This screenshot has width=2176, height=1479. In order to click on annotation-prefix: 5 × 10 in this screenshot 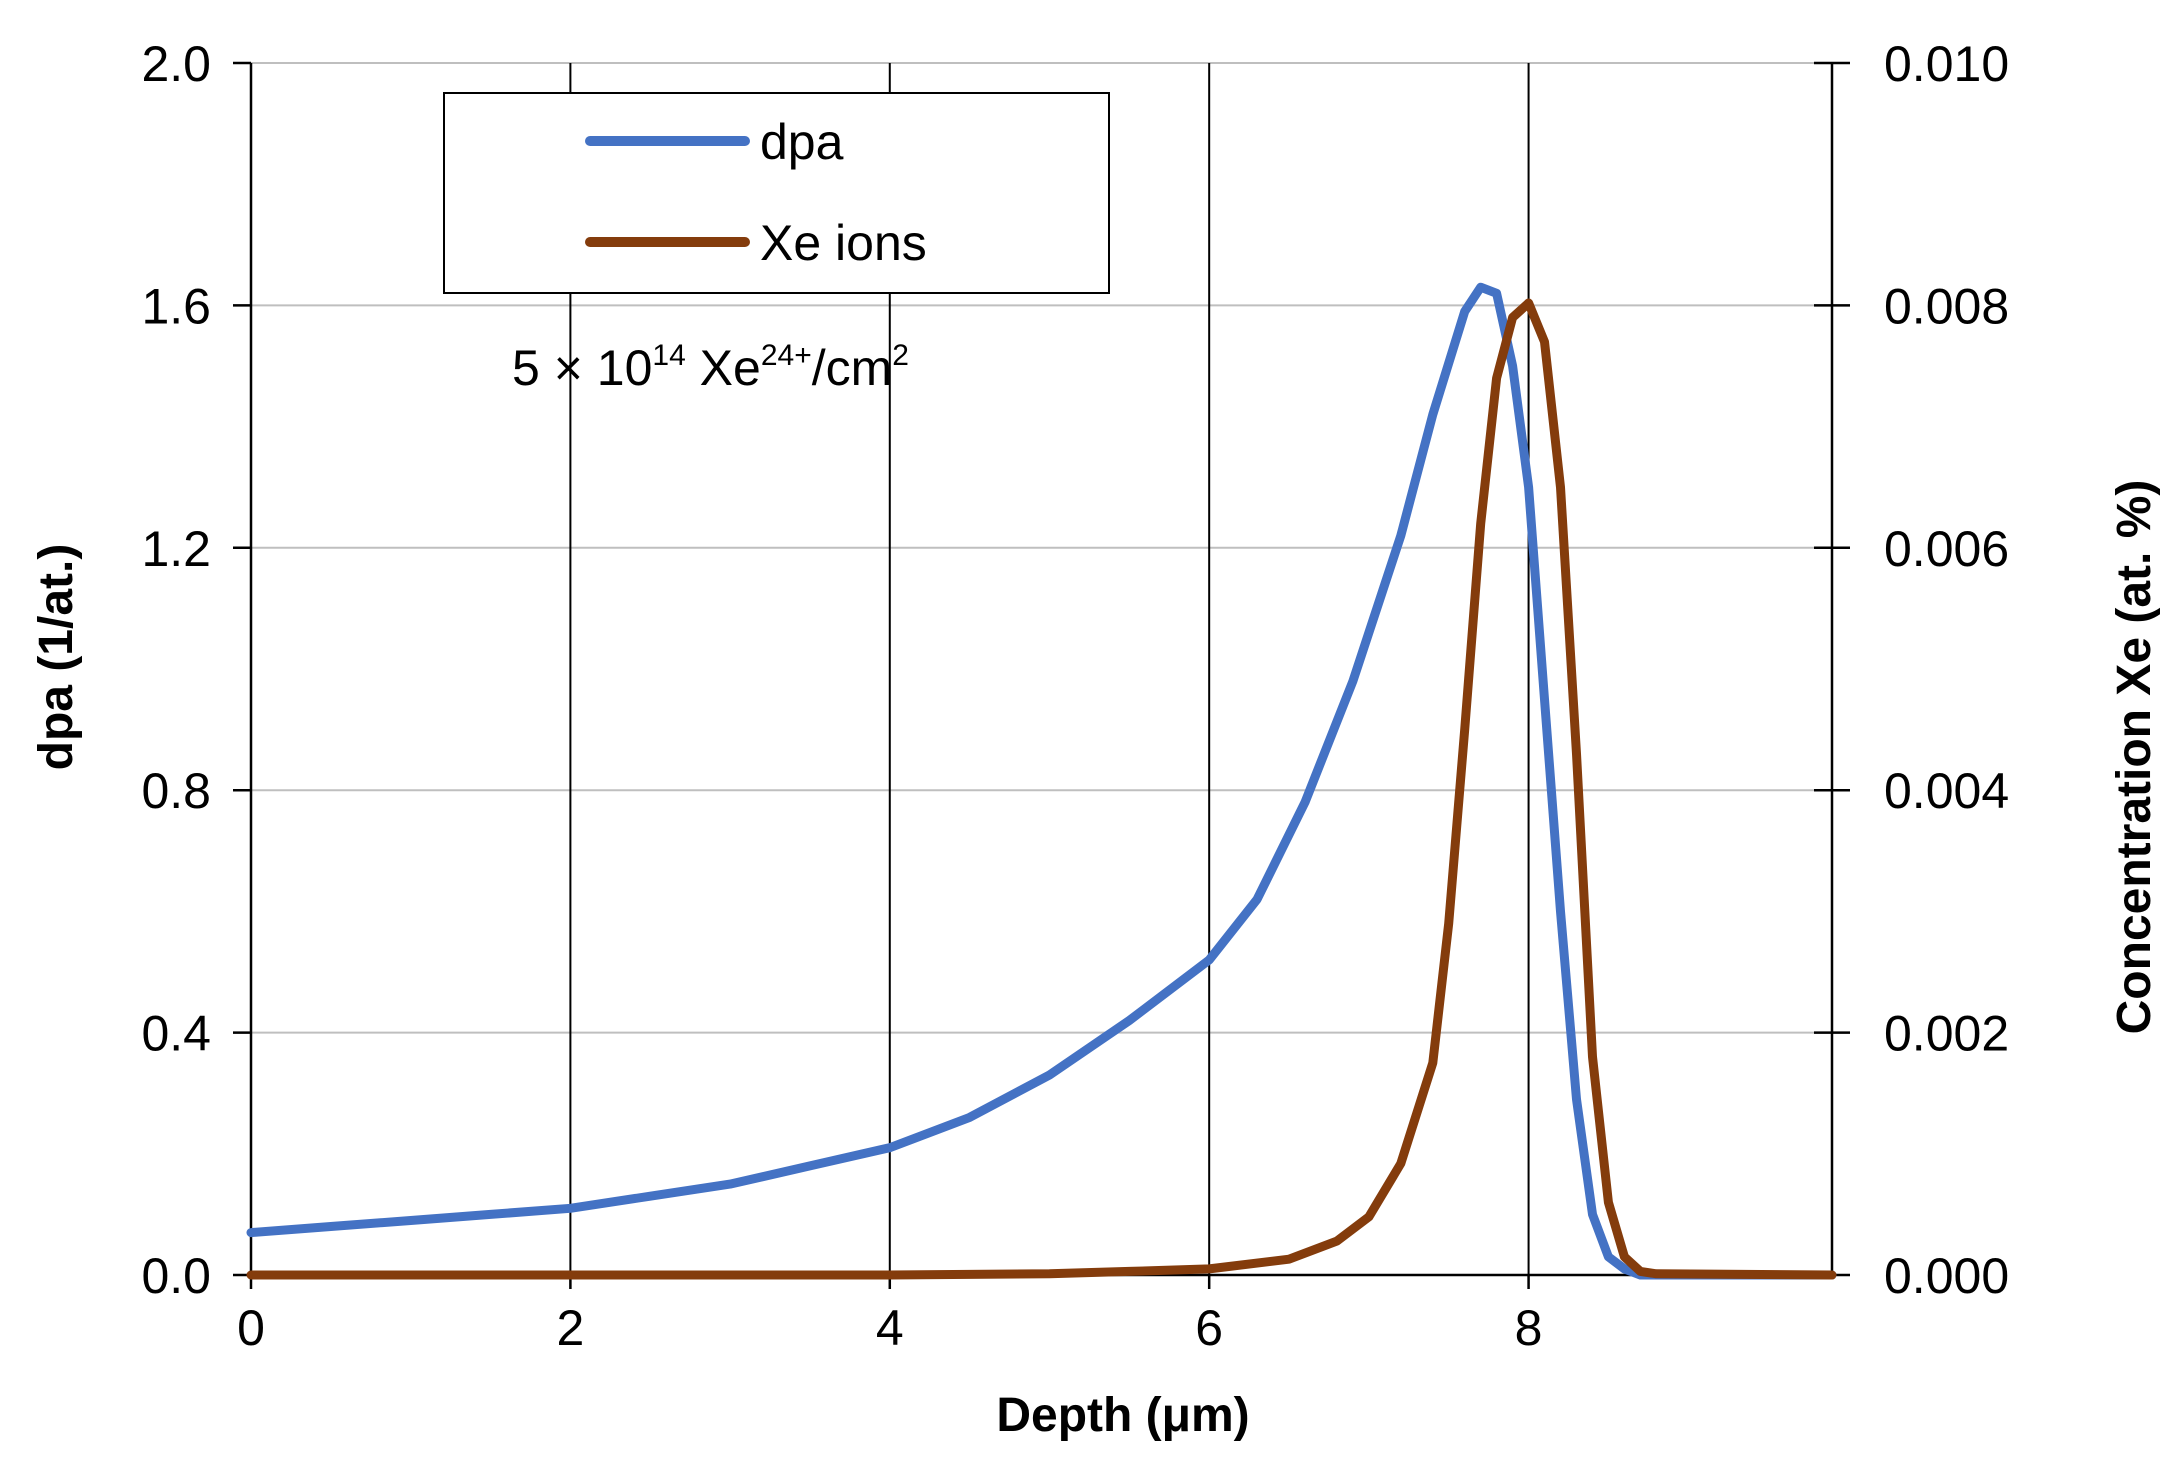, I will do `click(582, 368)`.